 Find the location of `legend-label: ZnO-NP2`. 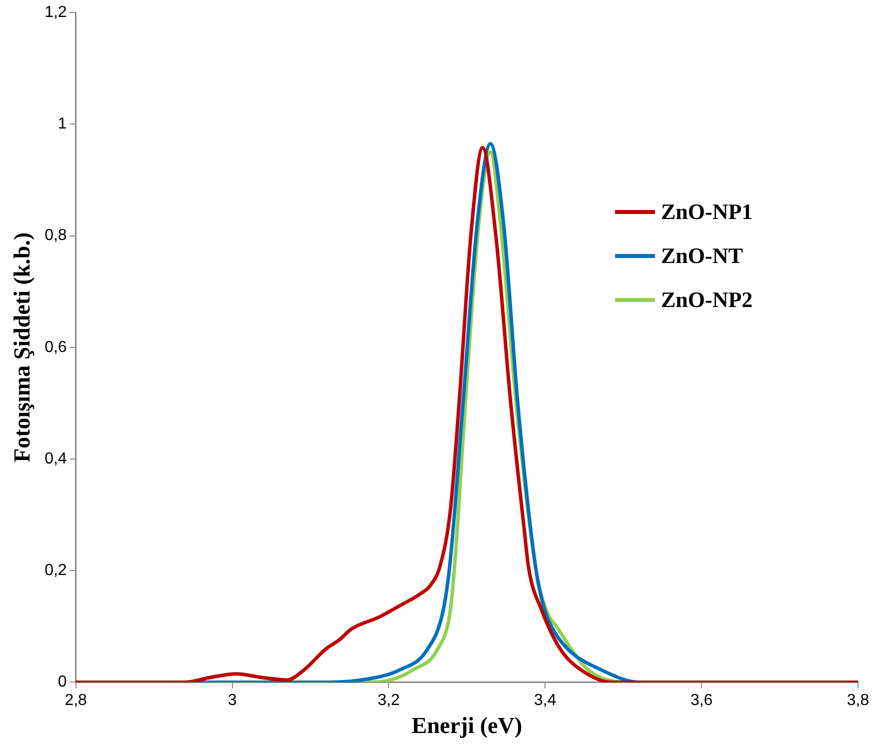

legend-label: ZnO-NP2 is located at coordinates (707, 300).